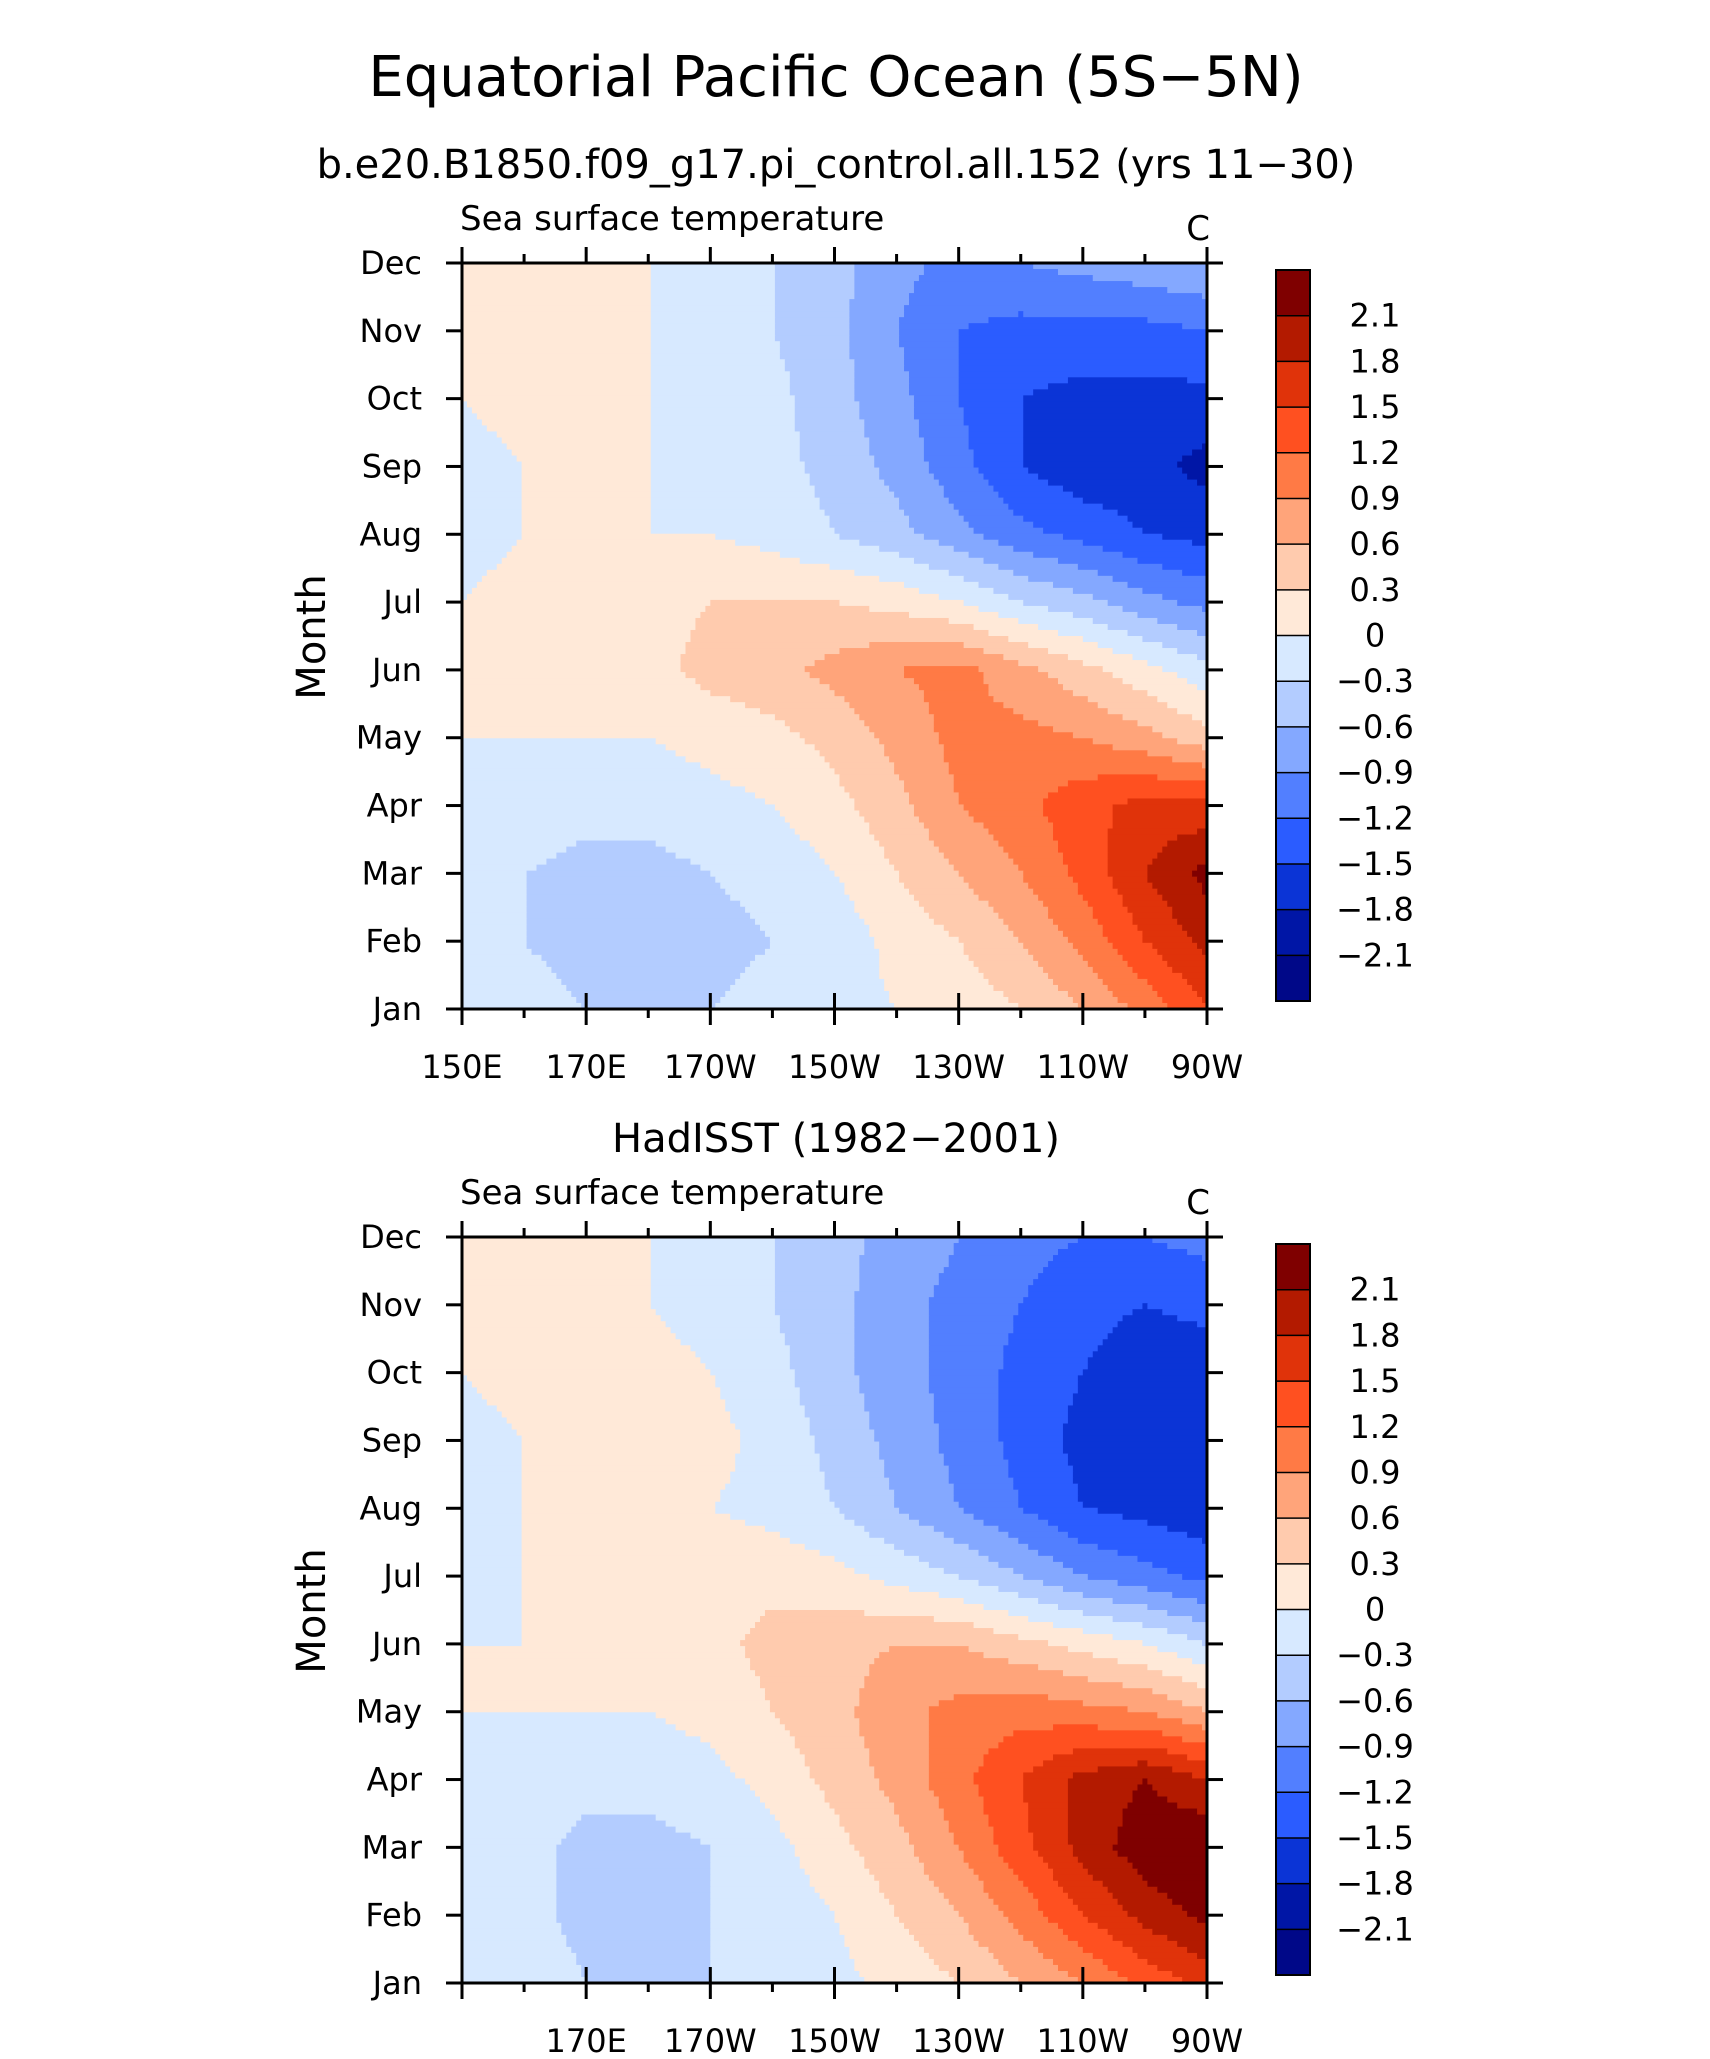 This screenshot has height=2059, width=1710. Describe the element at coordinates (586, 1067) in the screenshot. I see `x-tick-label: 170E` at that location.